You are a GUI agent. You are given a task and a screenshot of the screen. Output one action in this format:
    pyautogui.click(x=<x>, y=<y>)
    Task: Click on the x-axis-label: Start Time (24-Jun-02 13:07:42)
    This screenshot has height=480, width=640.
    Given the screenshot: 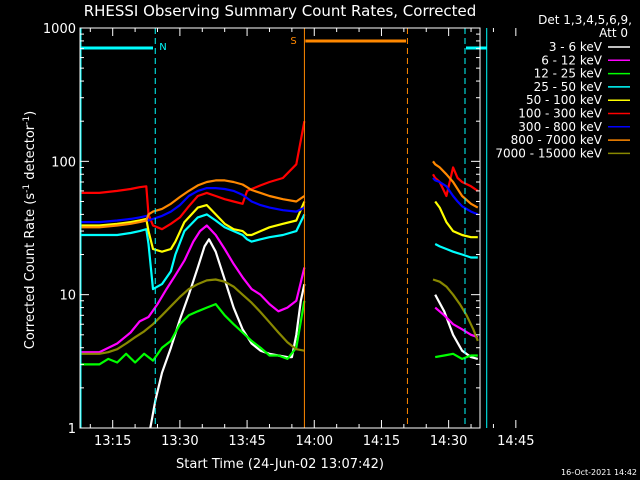 What is the action you would take?
    pyautogui.click(x=280, y=464)
    